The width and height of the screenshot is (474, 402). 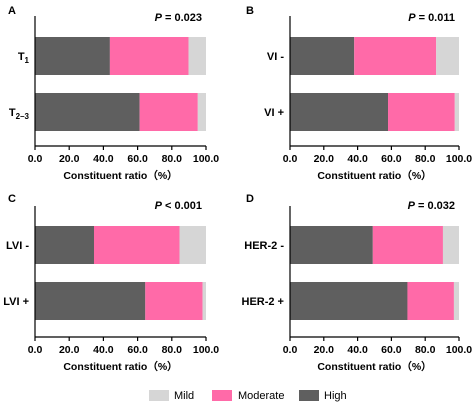 What do you see at coordinates (274, 113) in the screenshot?
I see `category-label: VI +` at bounding box center [274, 113].